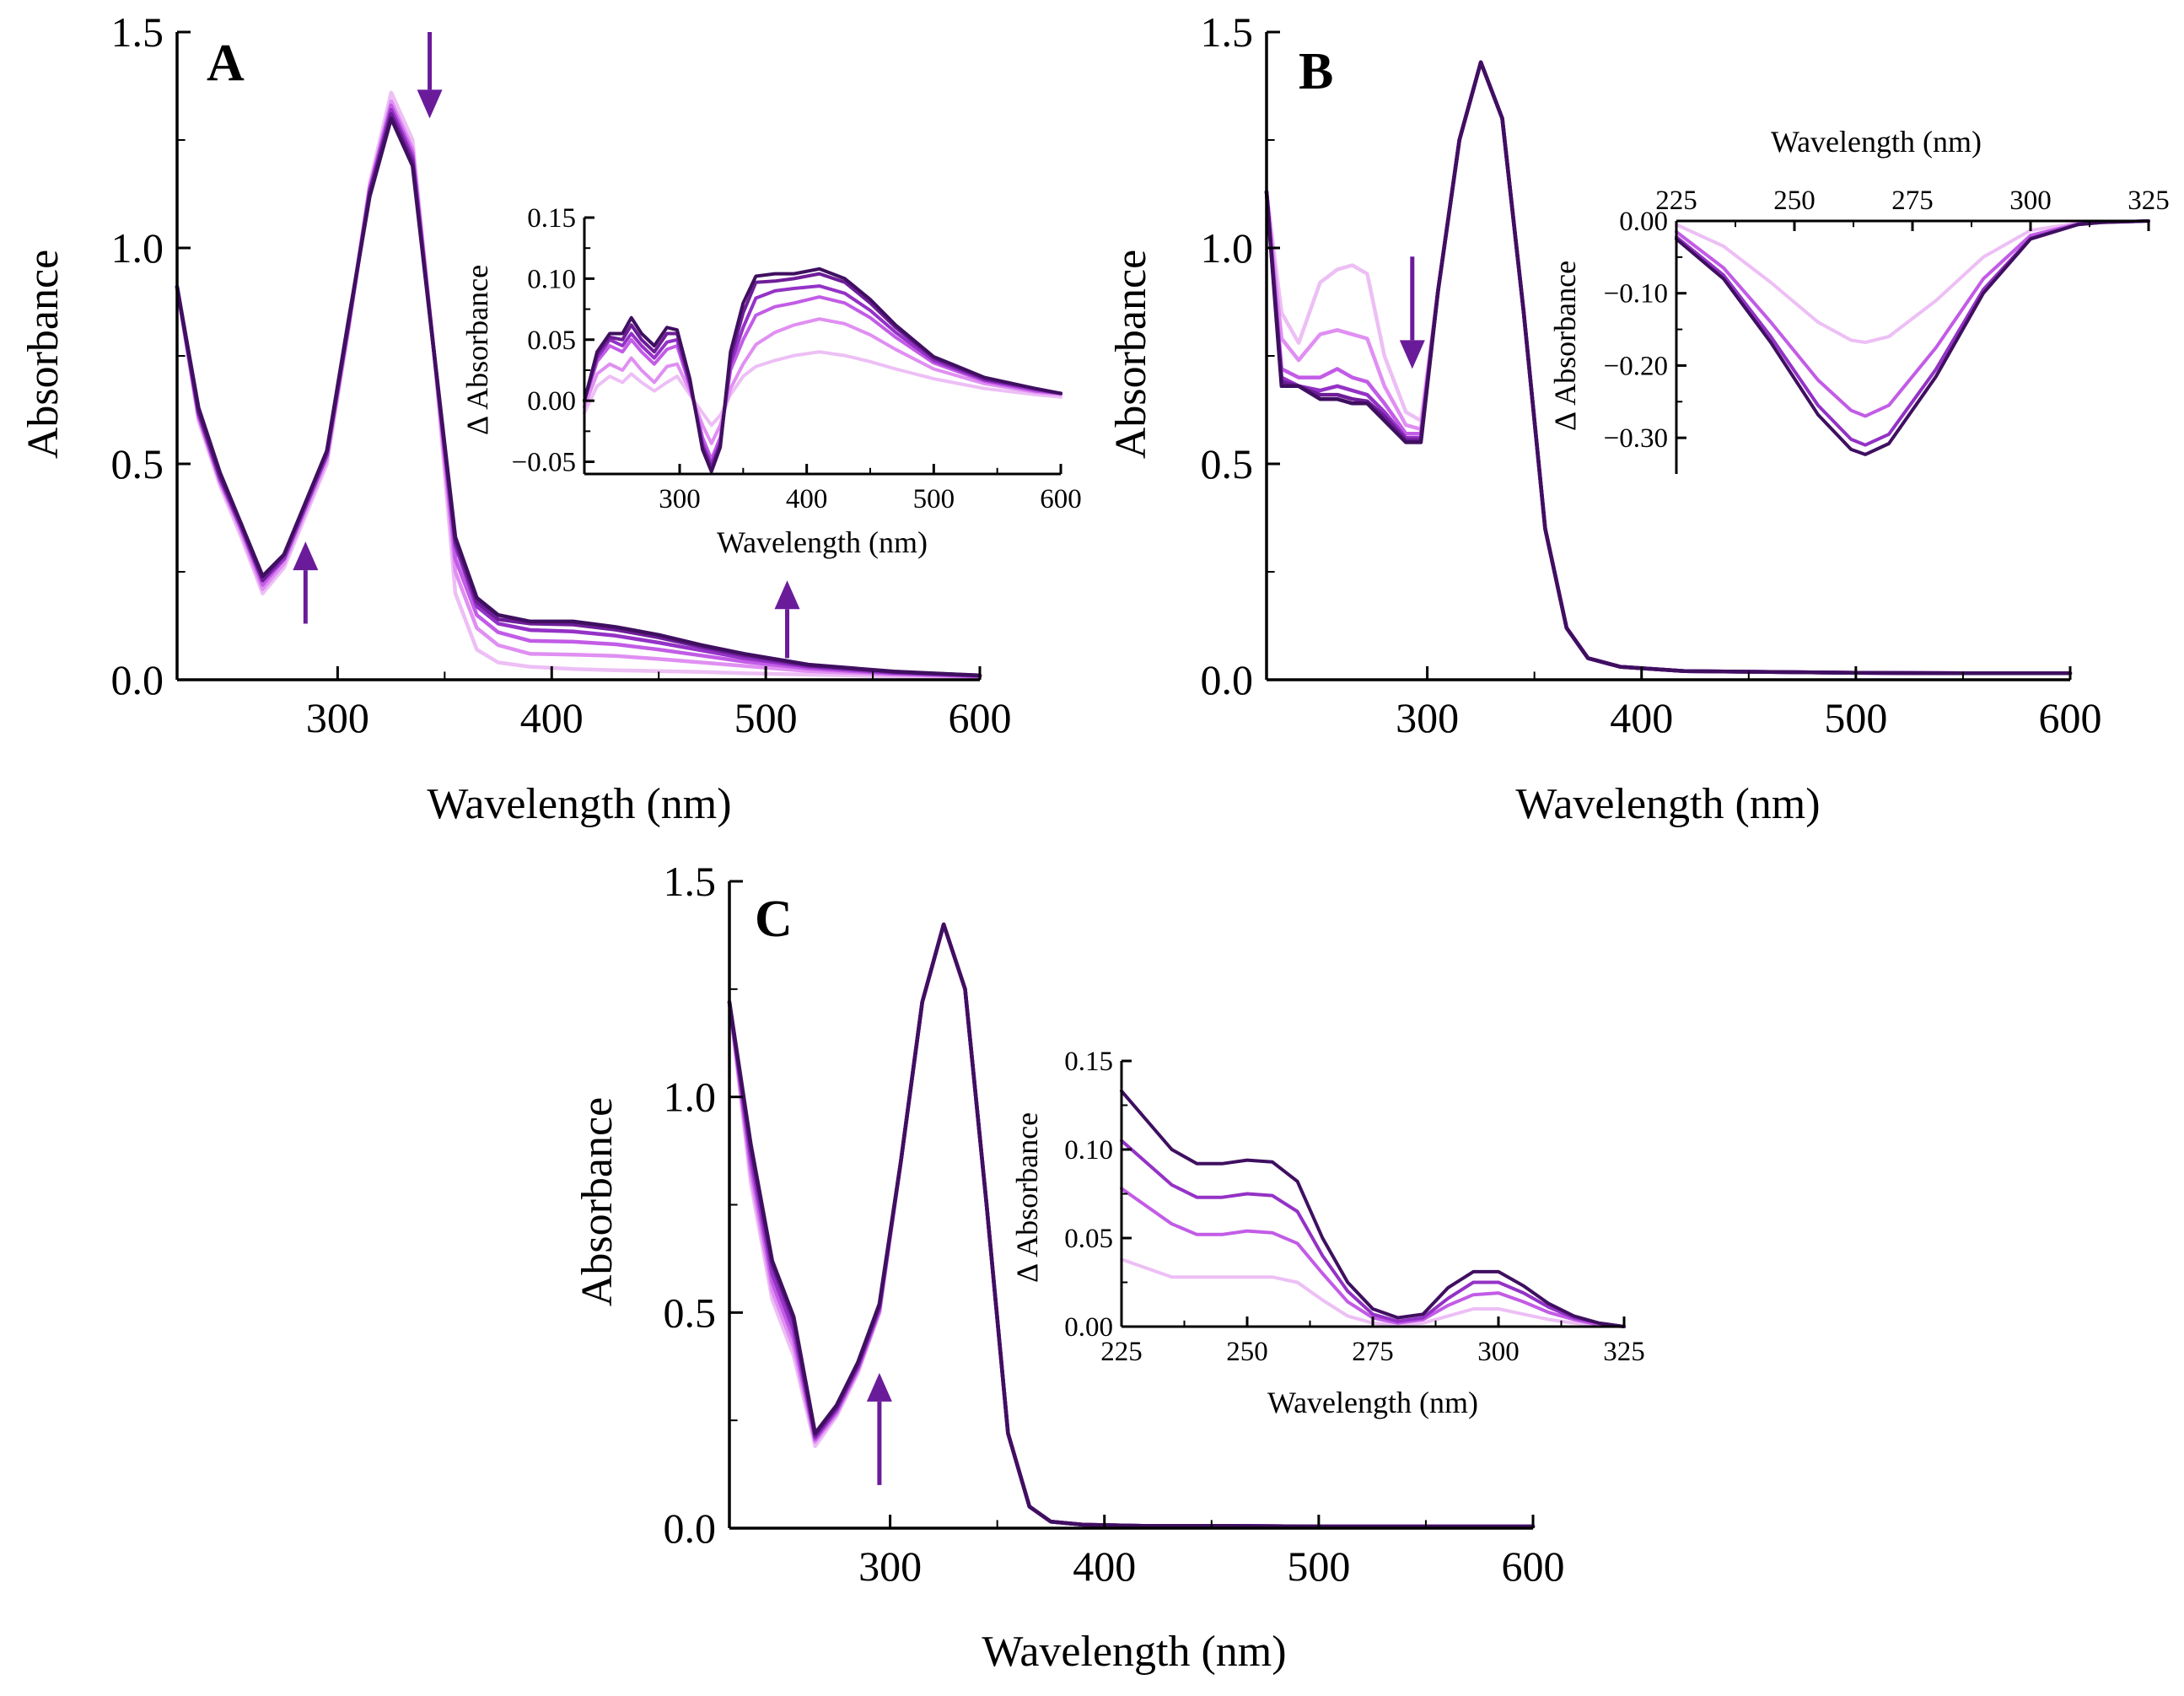  What do you see at coordinates (1227, 248) in the screenshot?
I see `y-tick-label-b: 1.0` at bounding box center [1227, 248].